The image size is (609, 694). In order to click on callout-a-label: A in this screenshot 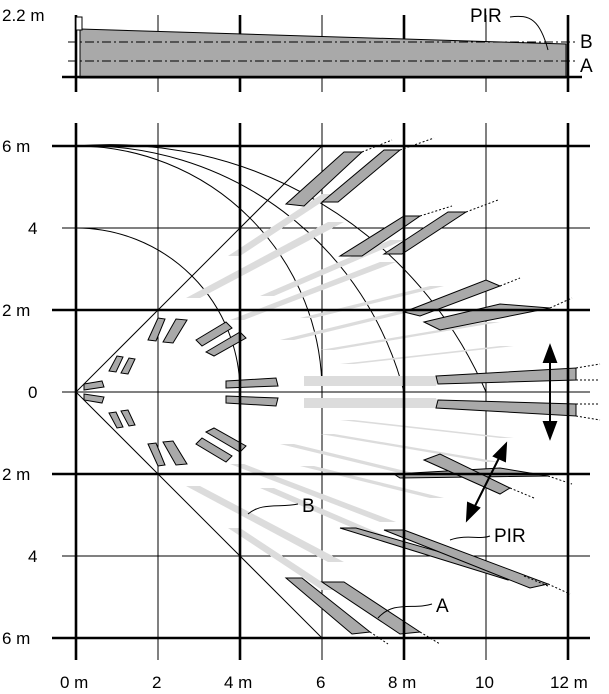, I will do `click(442, 606)`.